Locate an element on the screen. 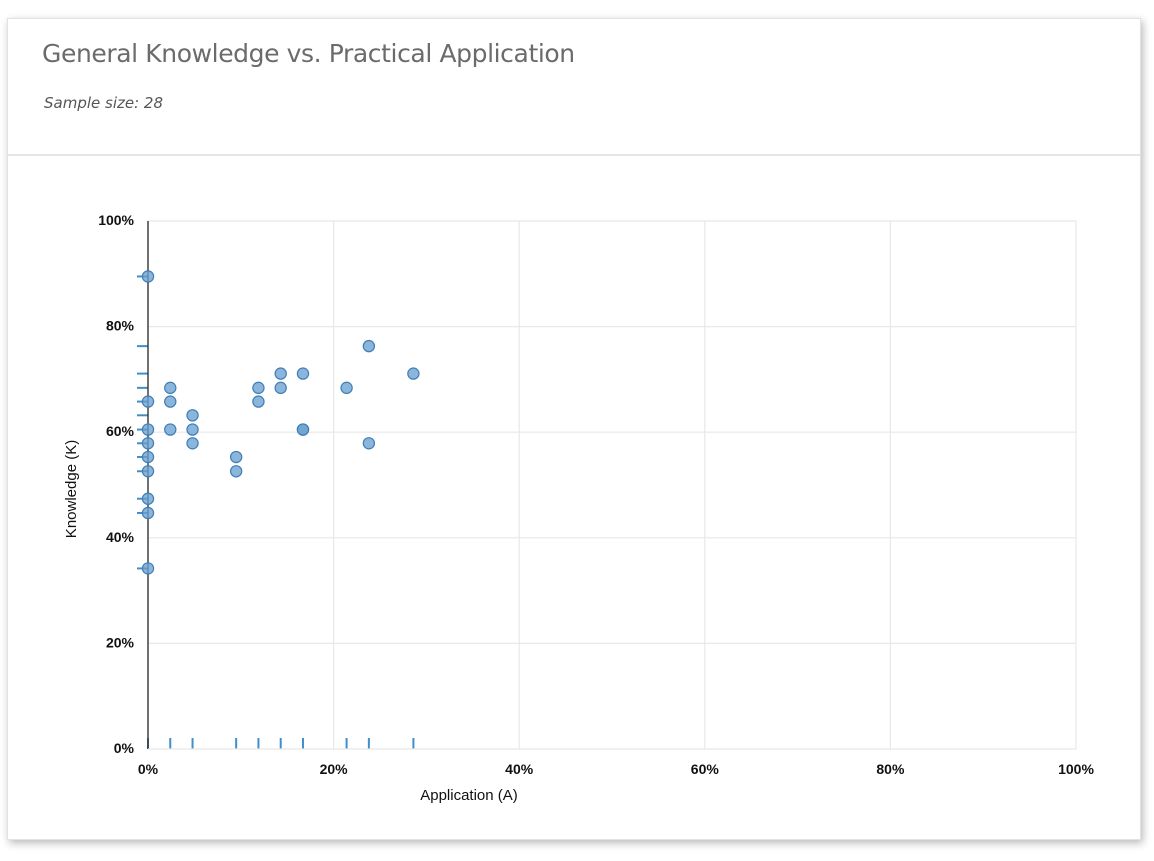  x-tick-label: 0% is located at coordinates (148, 769).